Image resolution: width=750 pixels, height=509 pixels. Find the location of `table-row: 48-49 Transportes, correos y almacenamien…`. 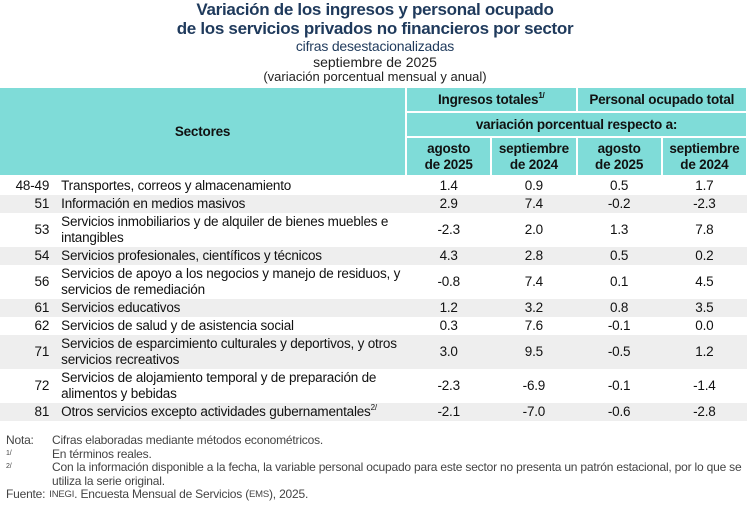

table-row: 48-49 Transportes, correos y almacenamien… is located at coordinates (373, 185).